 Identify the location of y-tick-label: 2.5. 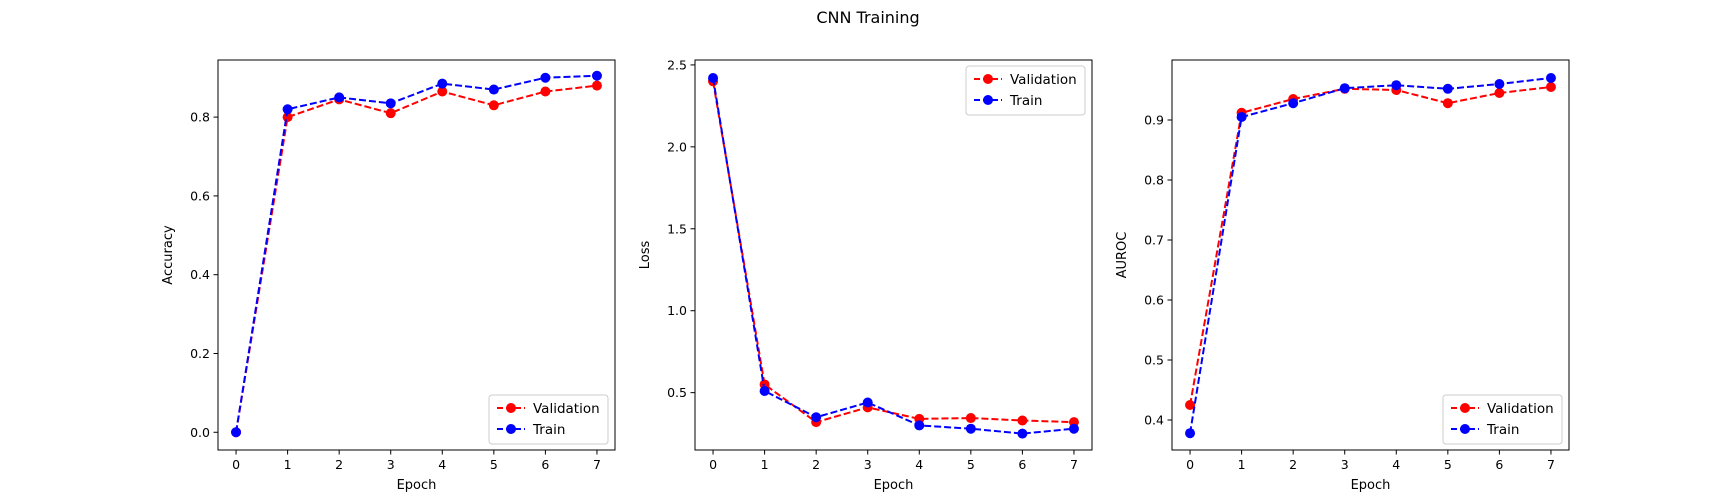
(677, 64).